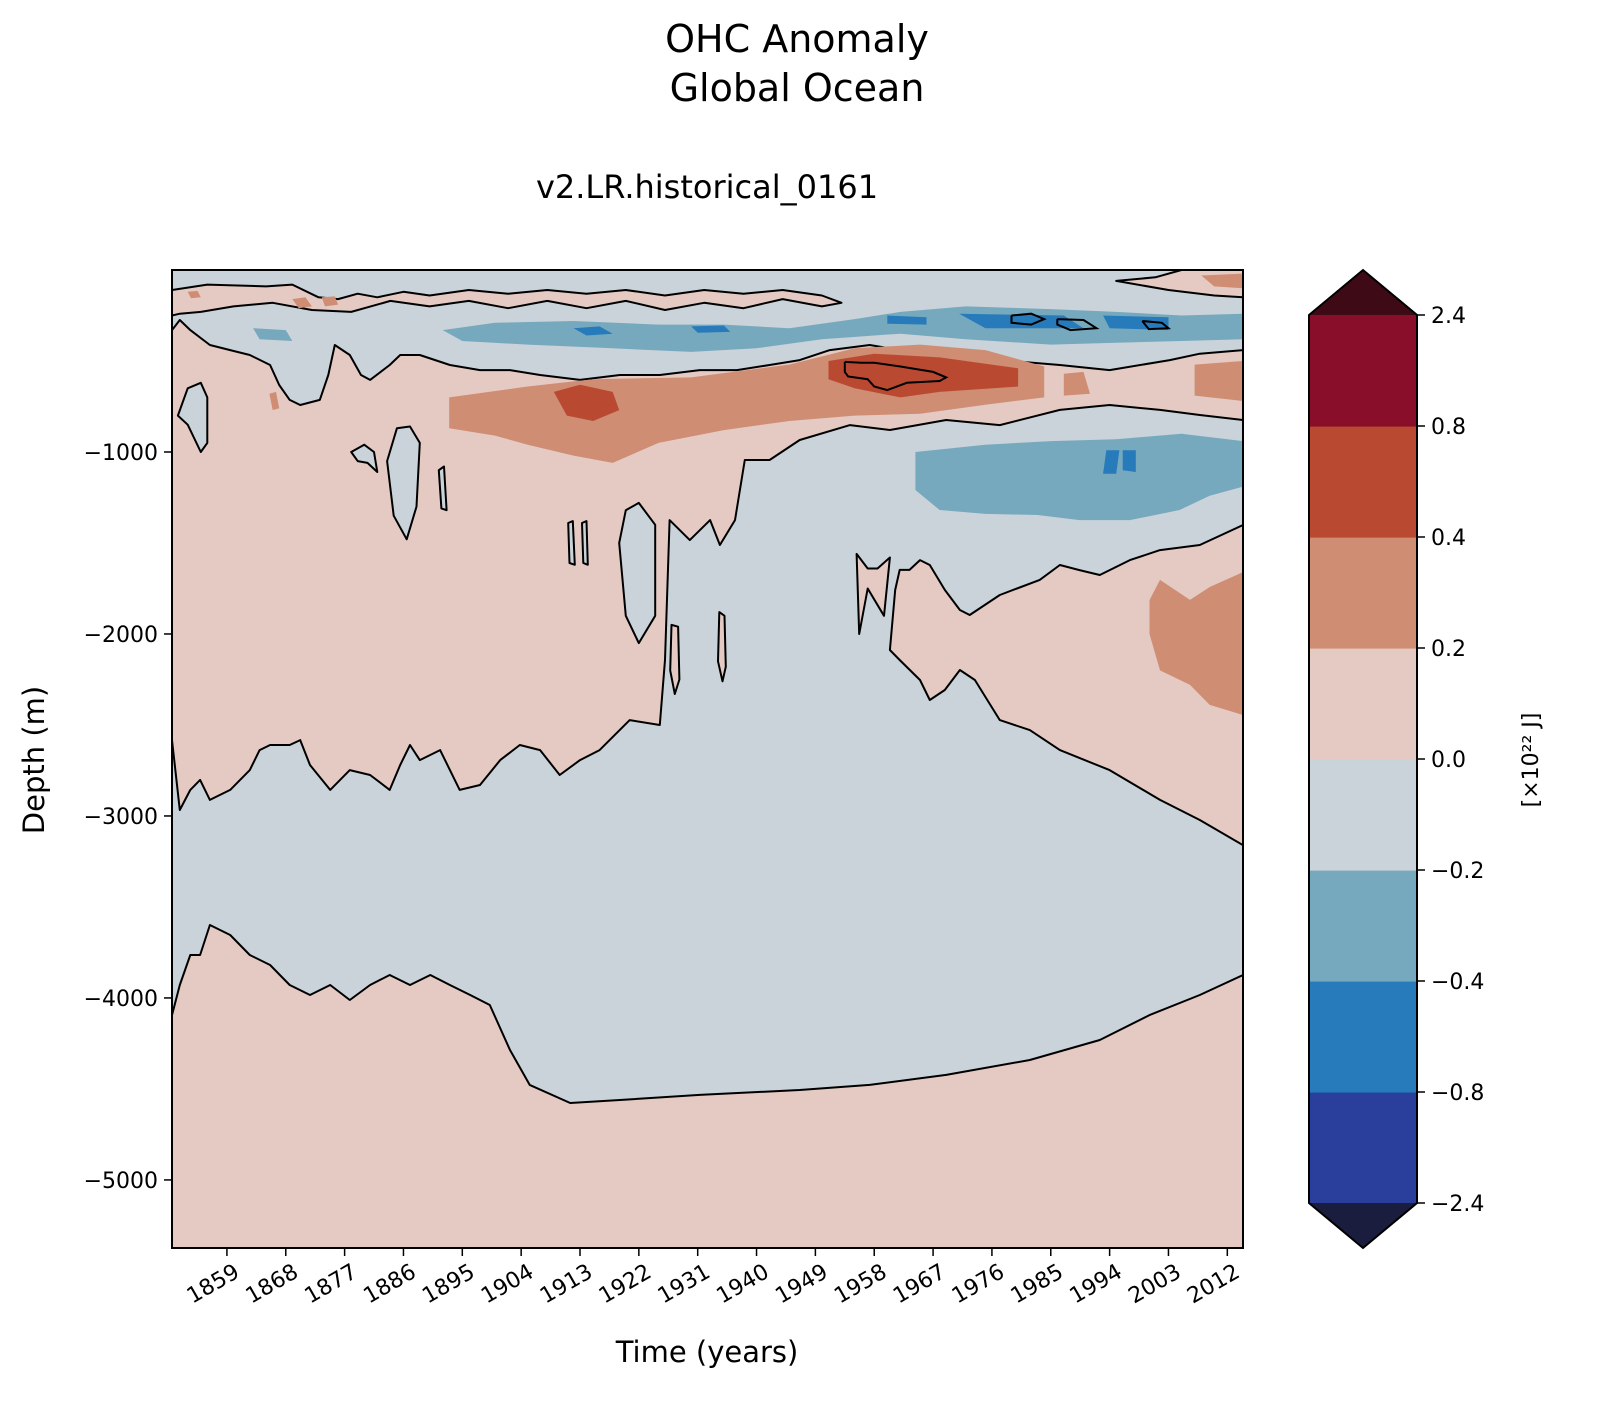 The width and height of the screenshot is (1611, 1425). Describe the element at coordinates (801, 1285) in the screenshot. I see `x-tick-label: 1949` at that location.